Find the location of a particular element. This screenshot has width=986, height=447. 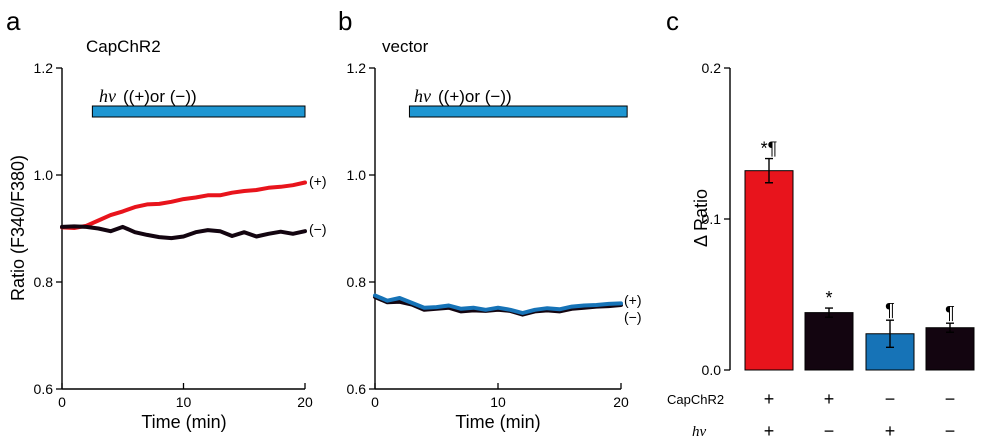

panel-b-xlabel: Time (min) is located at coordinates (497, 422).